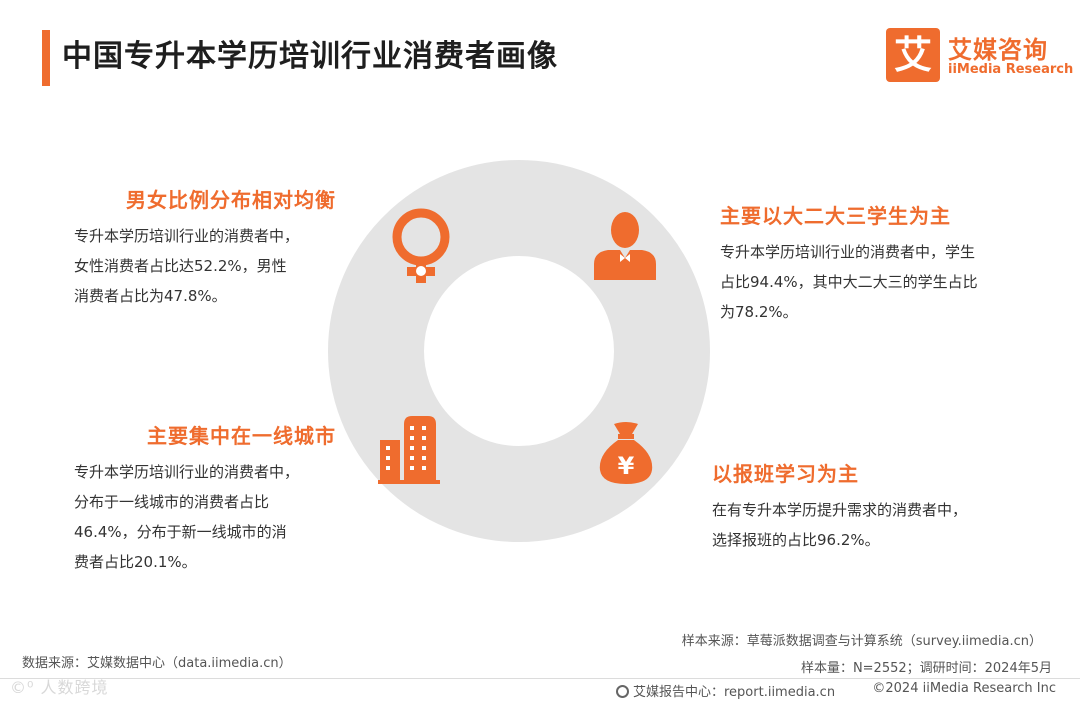 This screenshot has height=702, width=1080. I want to click on class-line-1: 在有专升本学历提升需求的消费者中，, so click(840, 510).